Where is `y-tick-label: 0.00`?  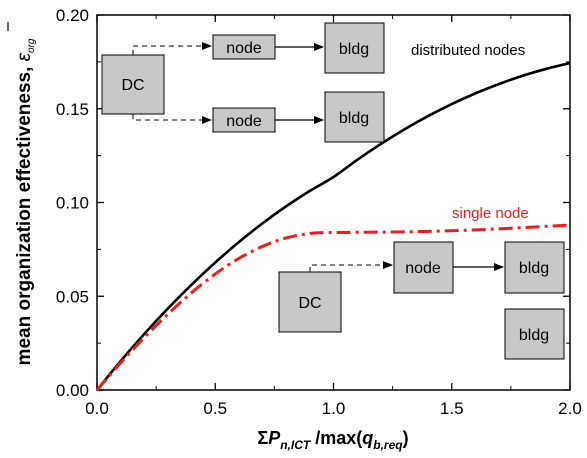 y-tick-label: 0.00 is located at coordinates (72, 390).